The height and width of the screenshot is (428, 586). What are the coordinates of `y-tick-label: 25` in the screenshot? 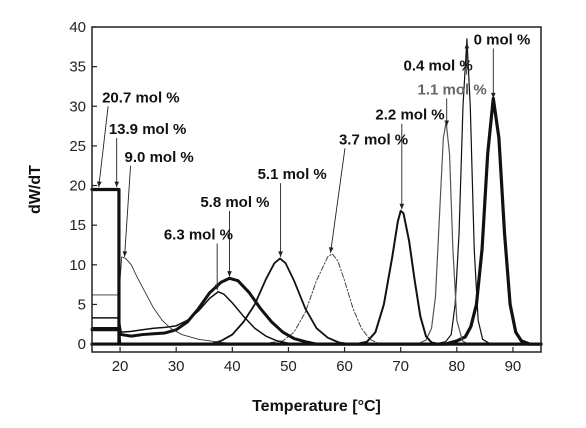 It's located at (77, 146).